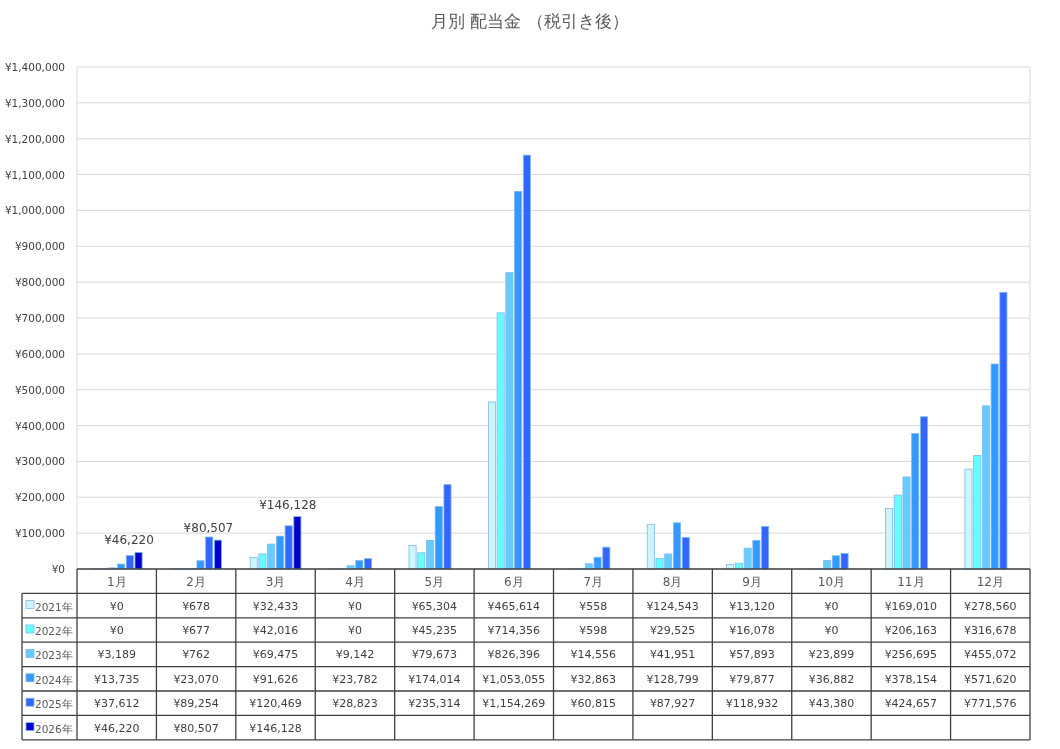 The height and width of the screenshot is (749, 1060). What do you see at coordinates (831, 679) in the screenshot?
I see `data-label: ¥36,882` at bounding box center [831, 679].